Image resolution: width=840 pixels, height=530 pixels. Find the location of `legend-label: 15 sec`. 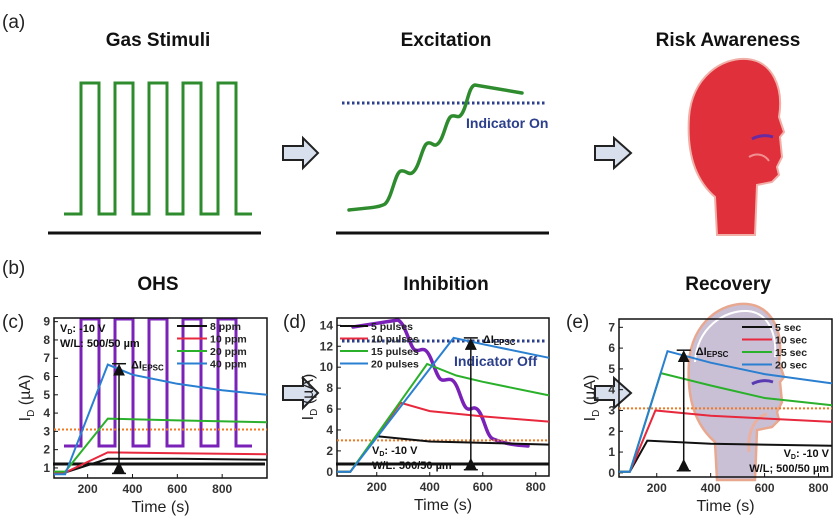

legend-label: 15 sec is located at coordinates (791, 353).